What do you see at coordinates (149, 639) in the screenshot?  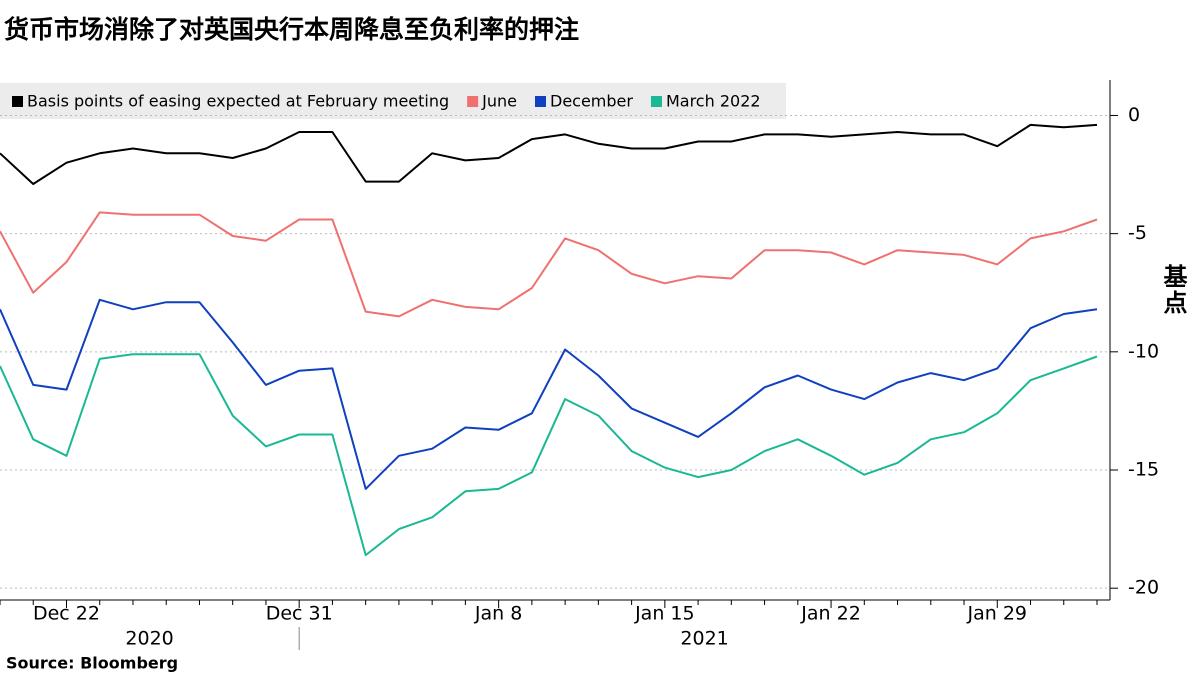 I see `year-label: 2020` at bounding box center [149, 639].